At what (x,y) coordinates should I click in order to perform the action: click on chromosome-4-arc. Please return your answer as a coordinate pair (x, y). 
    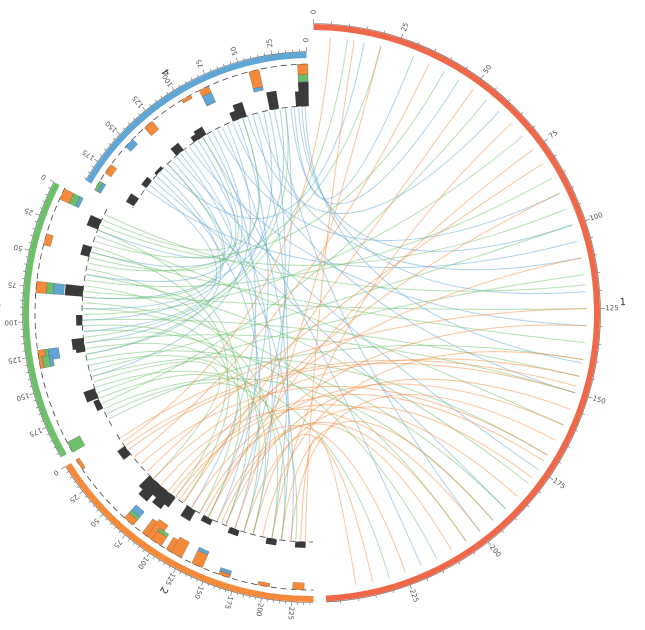
    Looking at the image, I should click on (196, 118).